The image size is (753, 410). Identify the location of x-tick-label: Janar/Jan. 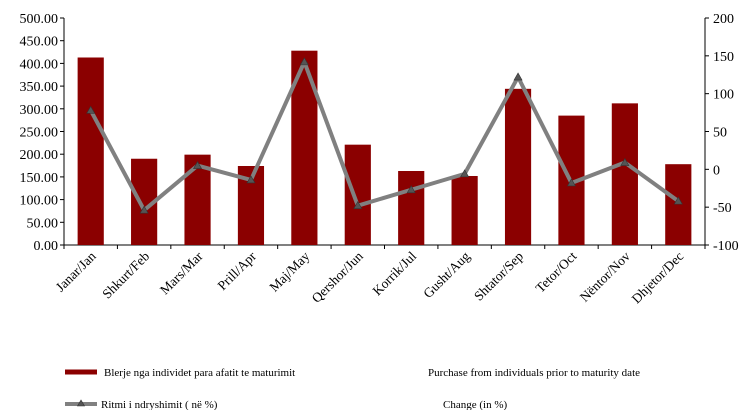
(76, 271).